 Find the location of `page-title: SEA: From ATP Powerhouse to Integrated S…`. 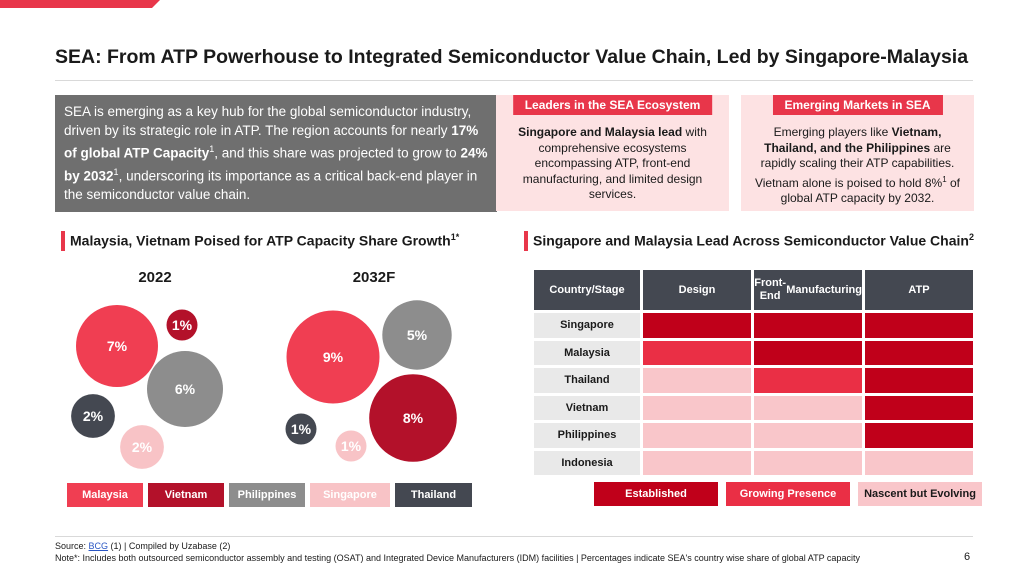

page-title: SEA: From ATP Powerhouse to Integrated S… is located at coordinates (512, 57).